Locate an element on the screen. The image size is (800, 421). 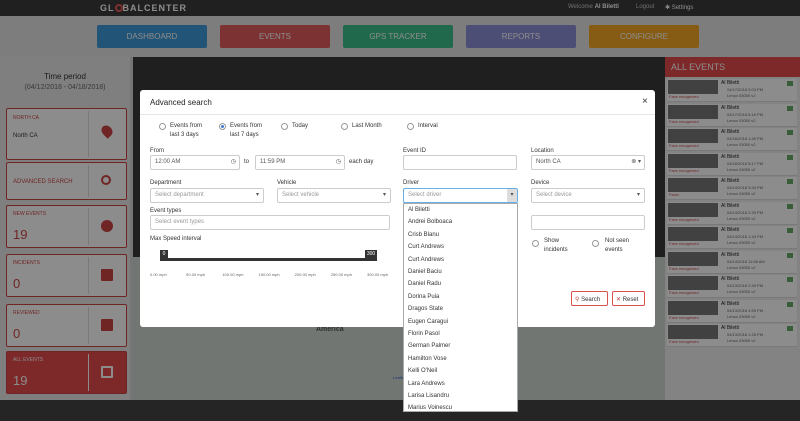
nav-button: CONFIGURE is located at coordinates (644, 36).